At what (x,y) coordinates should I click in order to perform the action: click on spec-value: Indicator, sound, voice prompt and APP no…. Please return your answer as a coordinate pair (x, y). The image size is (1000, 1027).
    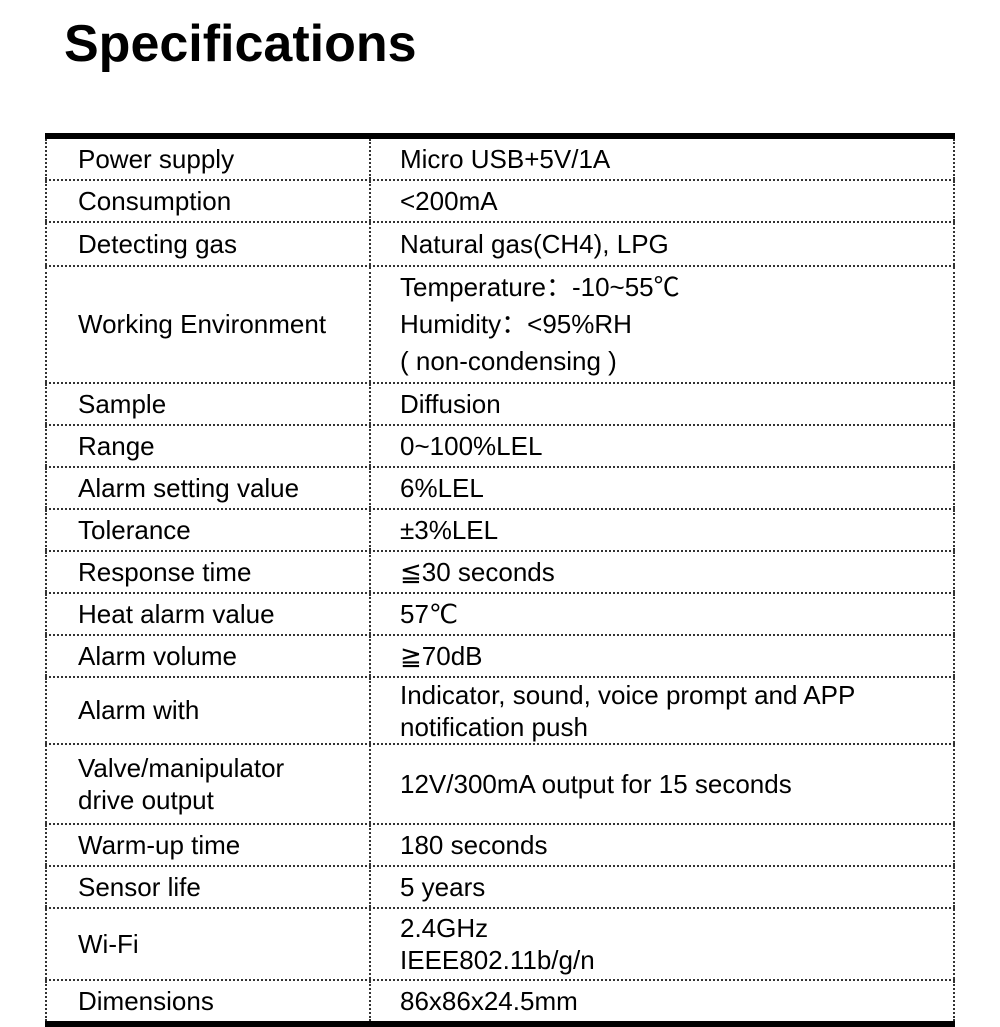
    Looking at the image, I should click on (663, 710).